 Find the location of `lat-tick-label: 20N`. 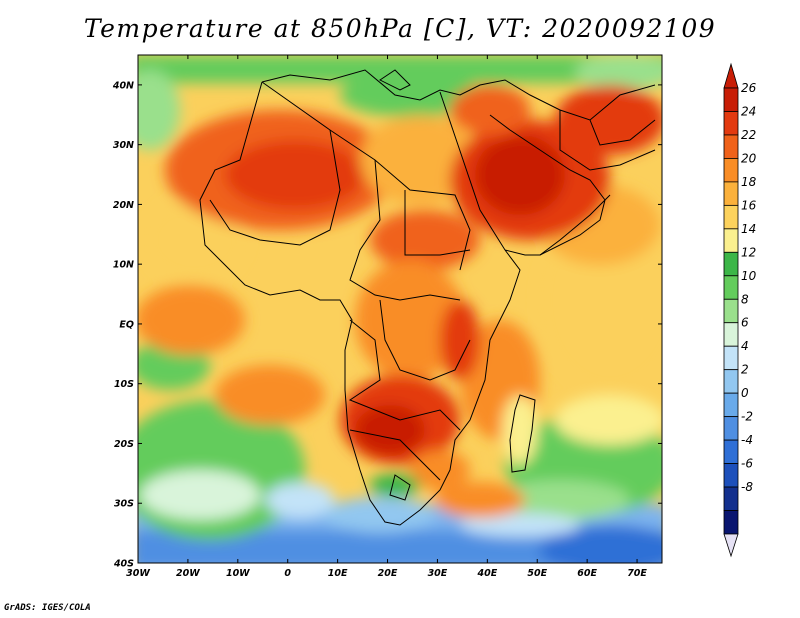

lat-tick-label: 20N is located at coordinates (123, 205).